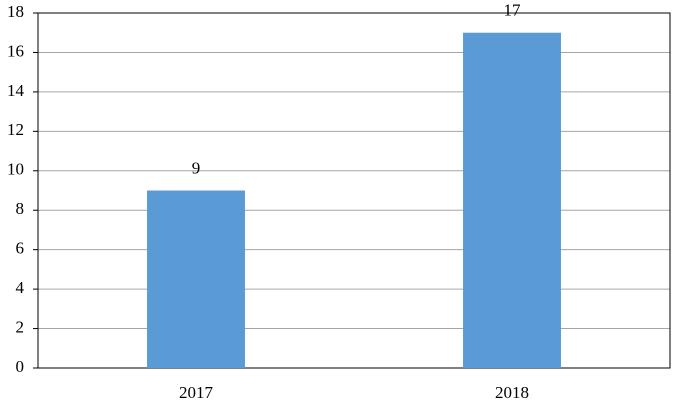 The image size is (684, 412). Describe the element at coordinates (20, 287) in the screenshot. I see `y-tick-label: 4` at that location.